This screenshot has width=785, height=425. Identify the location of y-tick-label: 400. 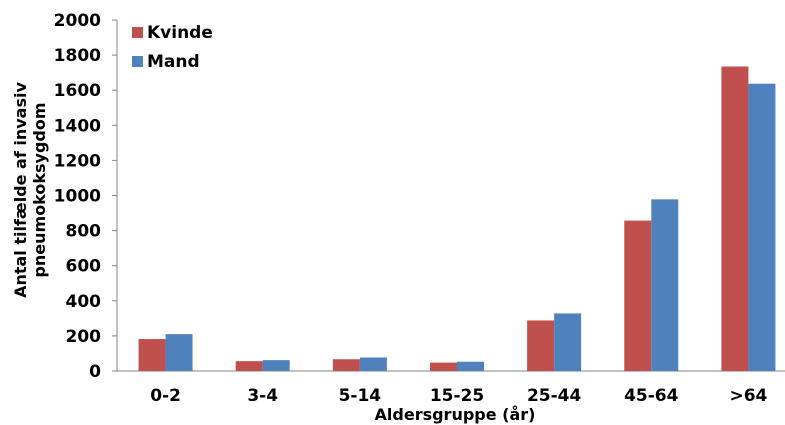
(84, 302).